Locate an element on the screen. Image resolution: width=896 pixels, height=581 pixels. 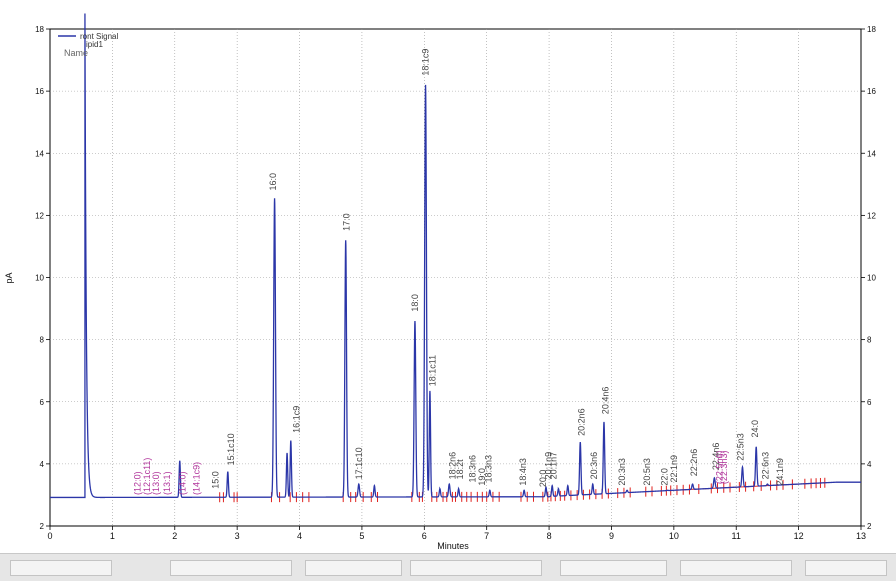
x-tick-label: 1 is located at coordinates (112, 536).